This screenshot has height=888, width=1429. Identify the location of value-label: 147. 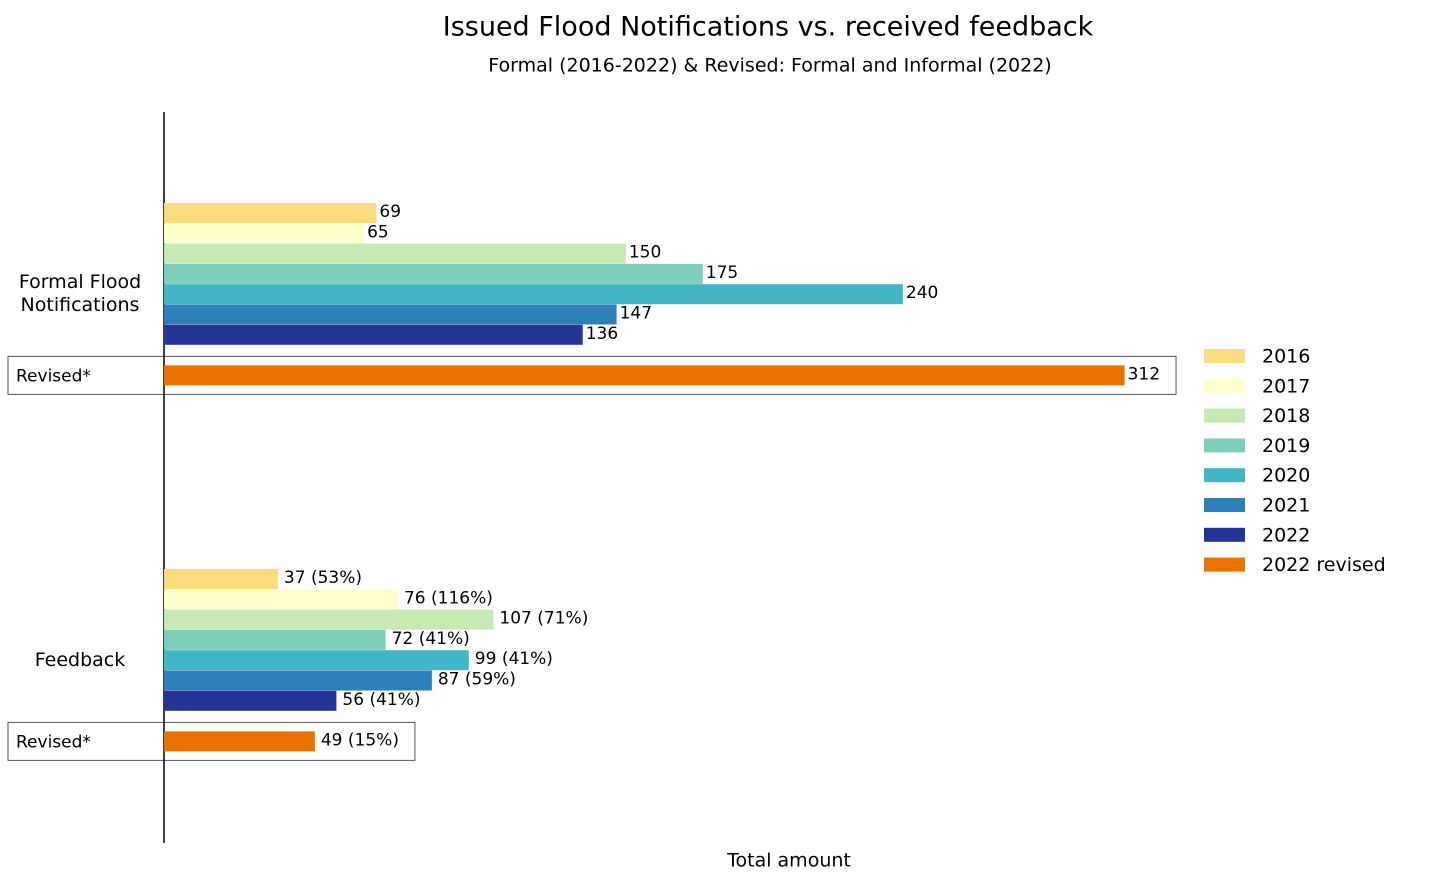
(636, 314).